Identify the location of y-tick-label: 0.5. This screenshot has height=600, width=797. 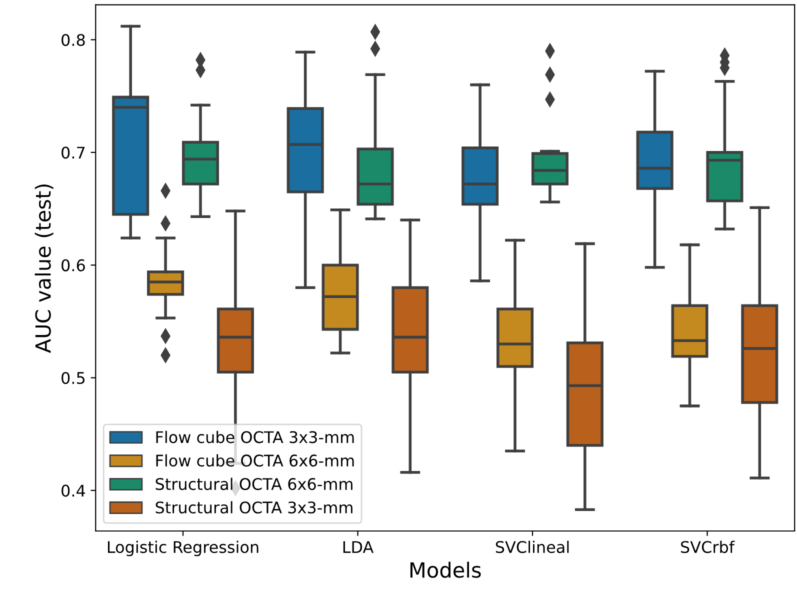
(73, 378).